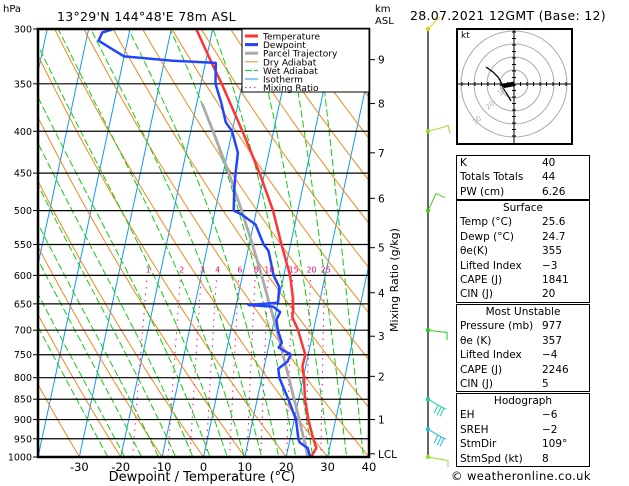  I want to click on mixing-ratio-label: 8, so click(256, 269).